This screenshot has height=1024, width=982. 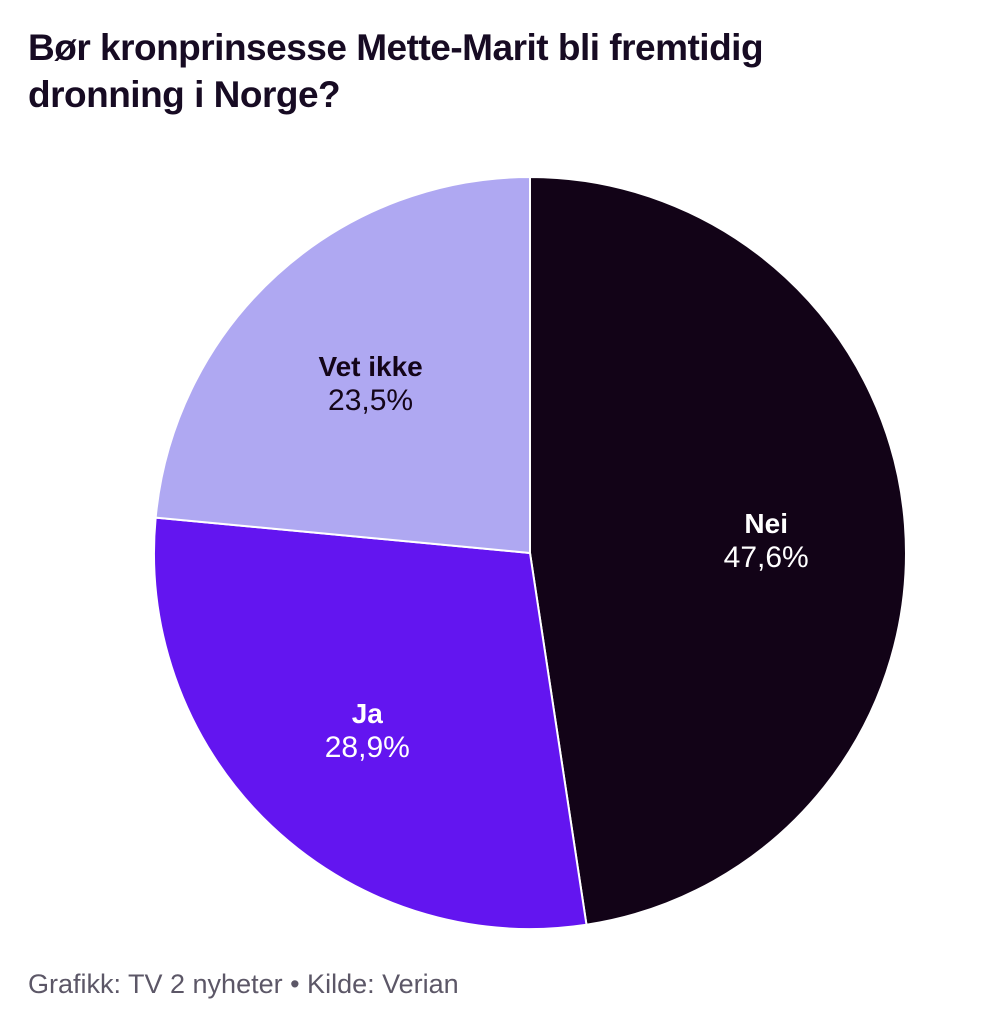 What do you see at coordinates (766, 523) in the screenshot?
I see `slice-label-nei: Nei` at bounding box center [766, 523].